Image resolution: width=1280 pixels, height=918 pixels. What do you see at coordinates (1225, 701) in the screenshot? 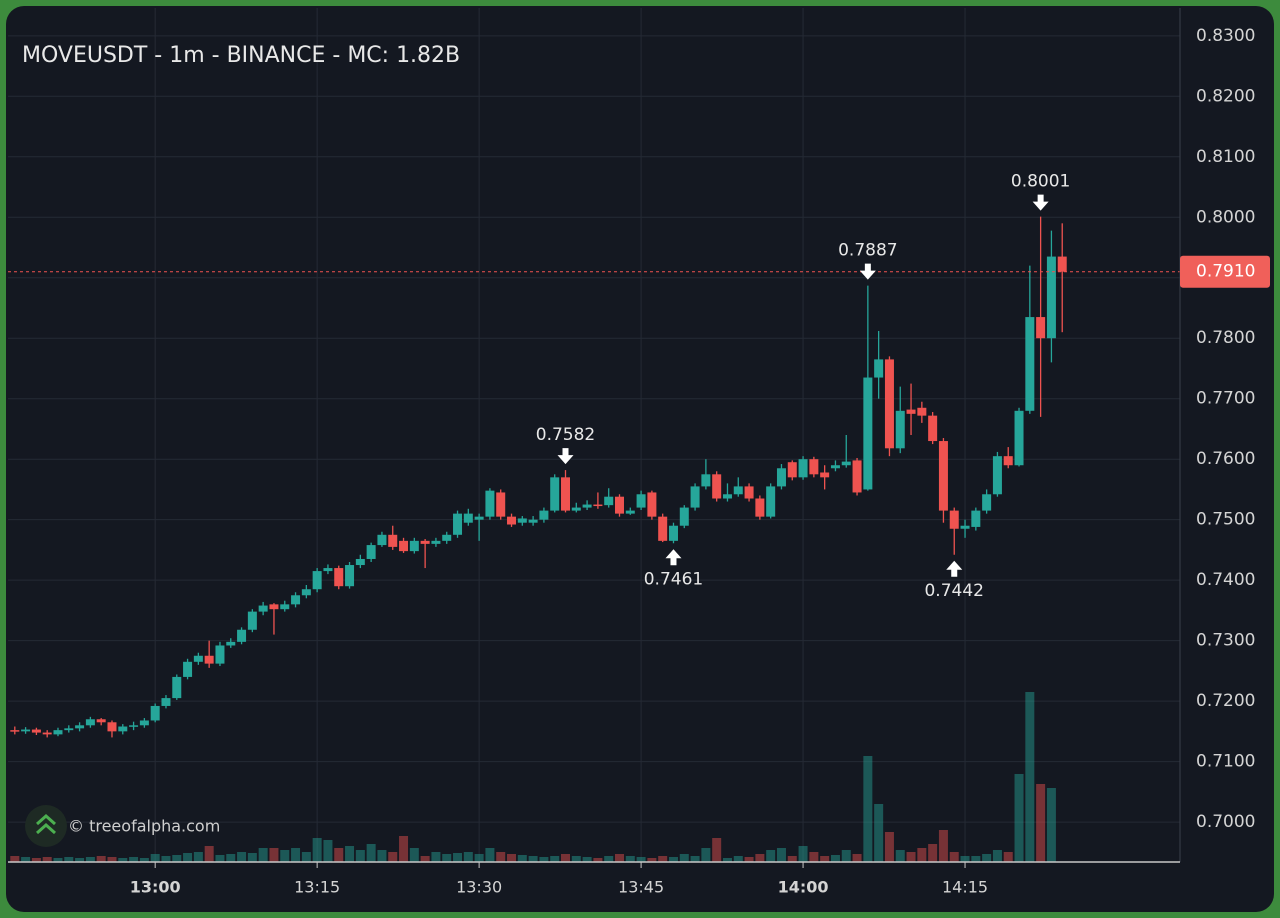
I see `y-tick-label: 0.7200` at bounding box center [1225, 701].